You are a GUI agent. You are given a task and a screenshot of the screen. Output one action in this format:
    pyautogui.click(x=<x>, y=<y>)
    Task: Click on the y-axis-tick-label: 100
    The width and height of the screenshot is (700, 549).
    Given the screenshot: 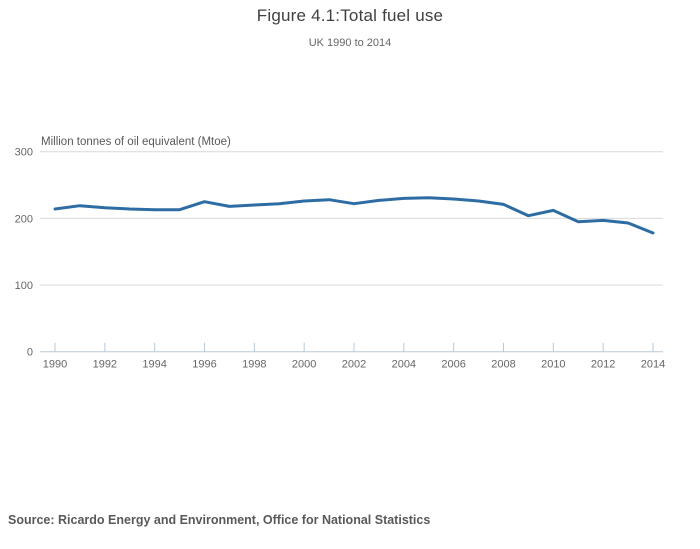 What is the action you would take?
    pyautogui.click(x=24, y=286)
    